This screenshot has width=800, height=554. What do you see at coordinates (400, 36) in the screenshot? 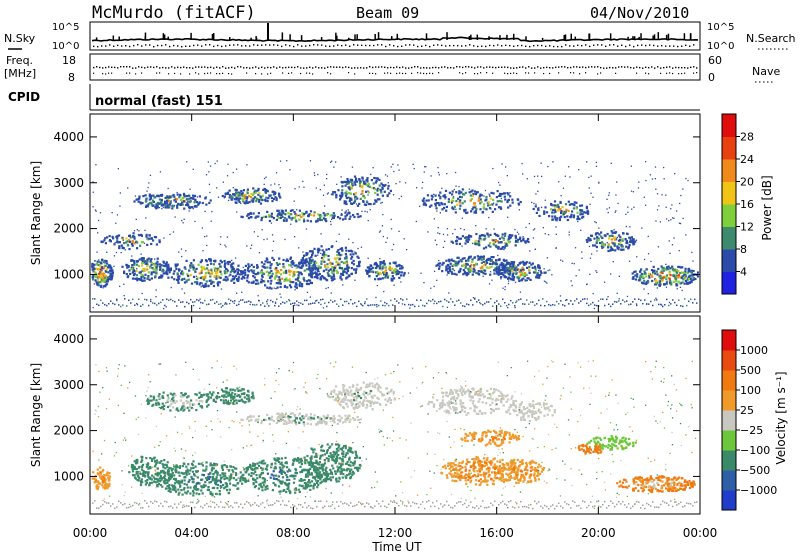
I see `noise-panel: N.Sky 10^5 10^0 10^5 10^0 N.Search` at bounding box center [400, 36].